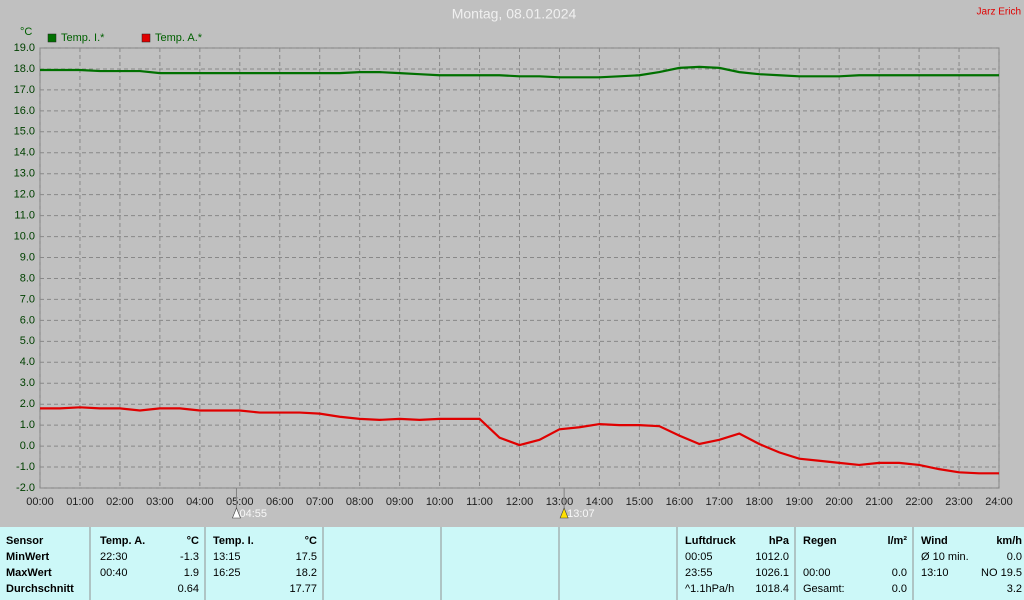 Image resolution: width=1024 pixels, height=600 pixels. What do you see at coordinates (160, 502) in the screenshot?
I see `x-tick-label: 03:00` at bounding box center [160, 502].